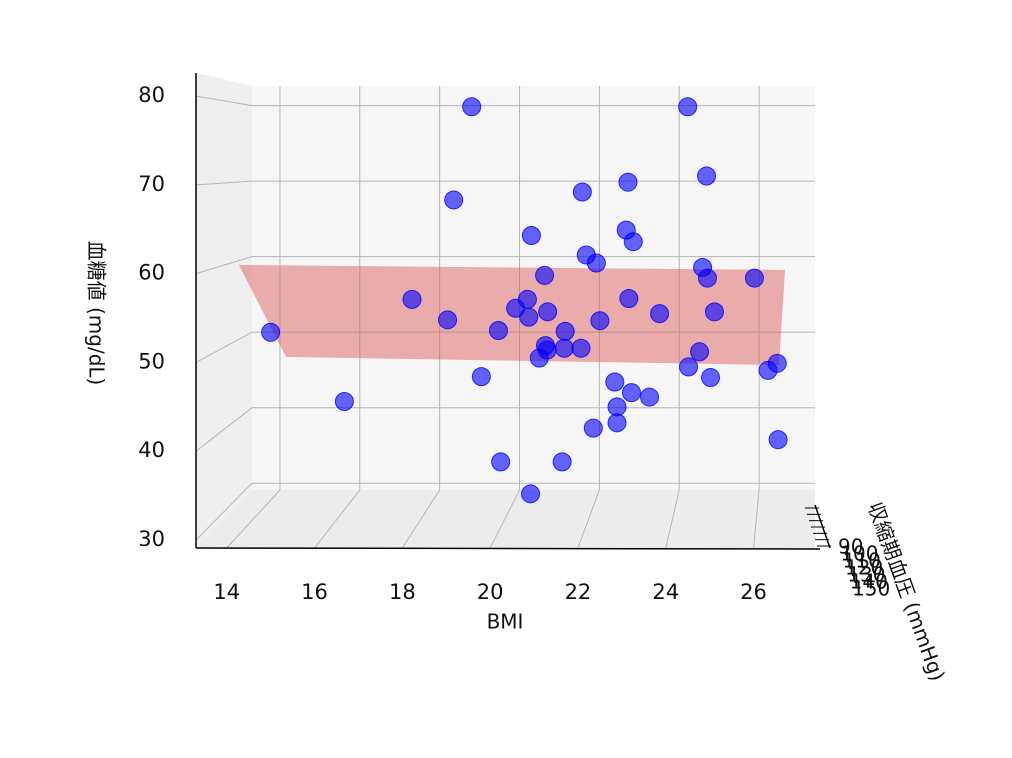  What do you see at coordinates (862, 561) in the screenshot?
I see `z-tick-label: 110` at bounding box center [862, 561].